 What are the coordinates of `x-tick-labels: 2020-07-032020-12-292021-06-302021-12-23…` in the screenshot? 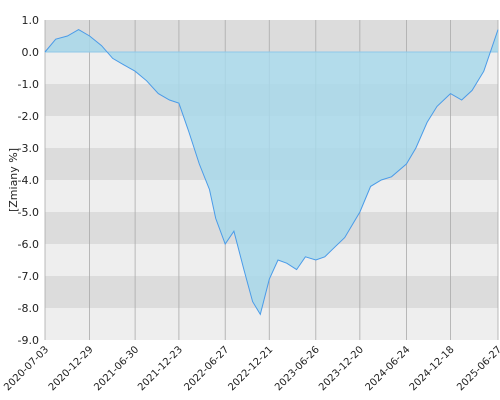 It's located at (251, 368).